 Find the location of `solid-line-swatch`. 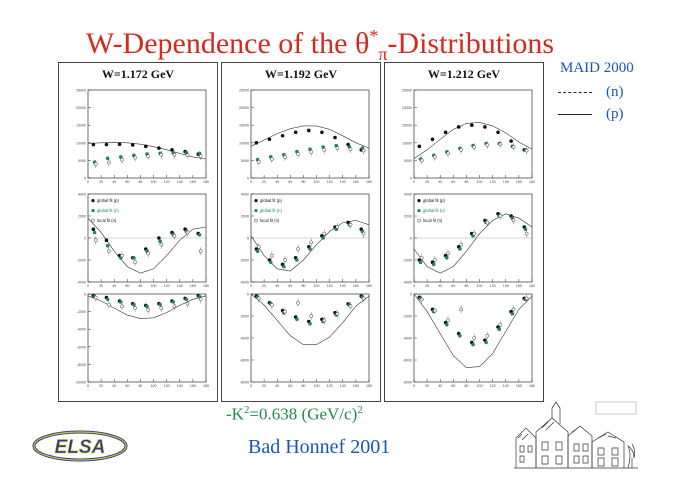

solid-line-swatch is located at coordinates (575, 114).